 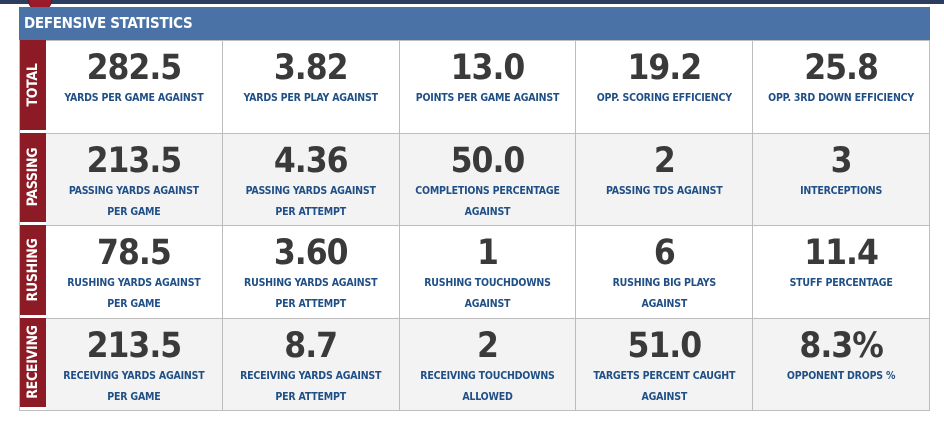 I want to click on row-label-total: TOTAL, so click(x=33, y=86).